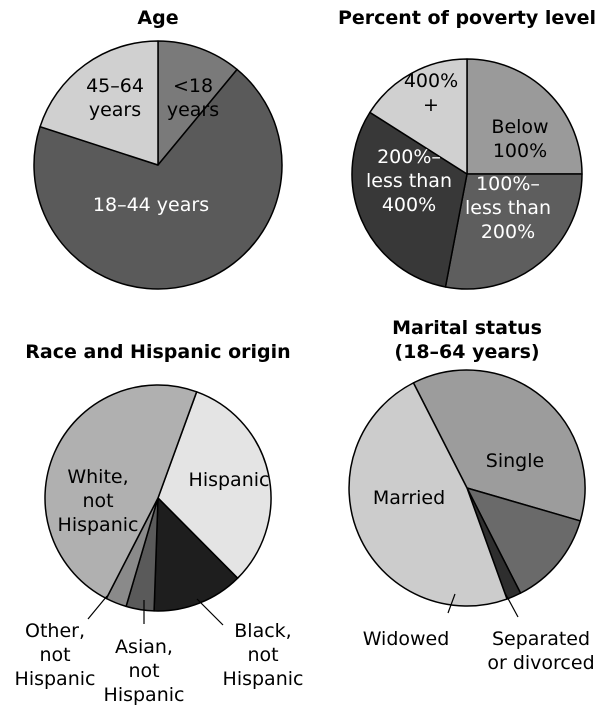 The image size is (602, 715). Describe the element at coordinates (409, 181) in the screenshot. I see `slice-label: 200%– less than 400%` at that location.